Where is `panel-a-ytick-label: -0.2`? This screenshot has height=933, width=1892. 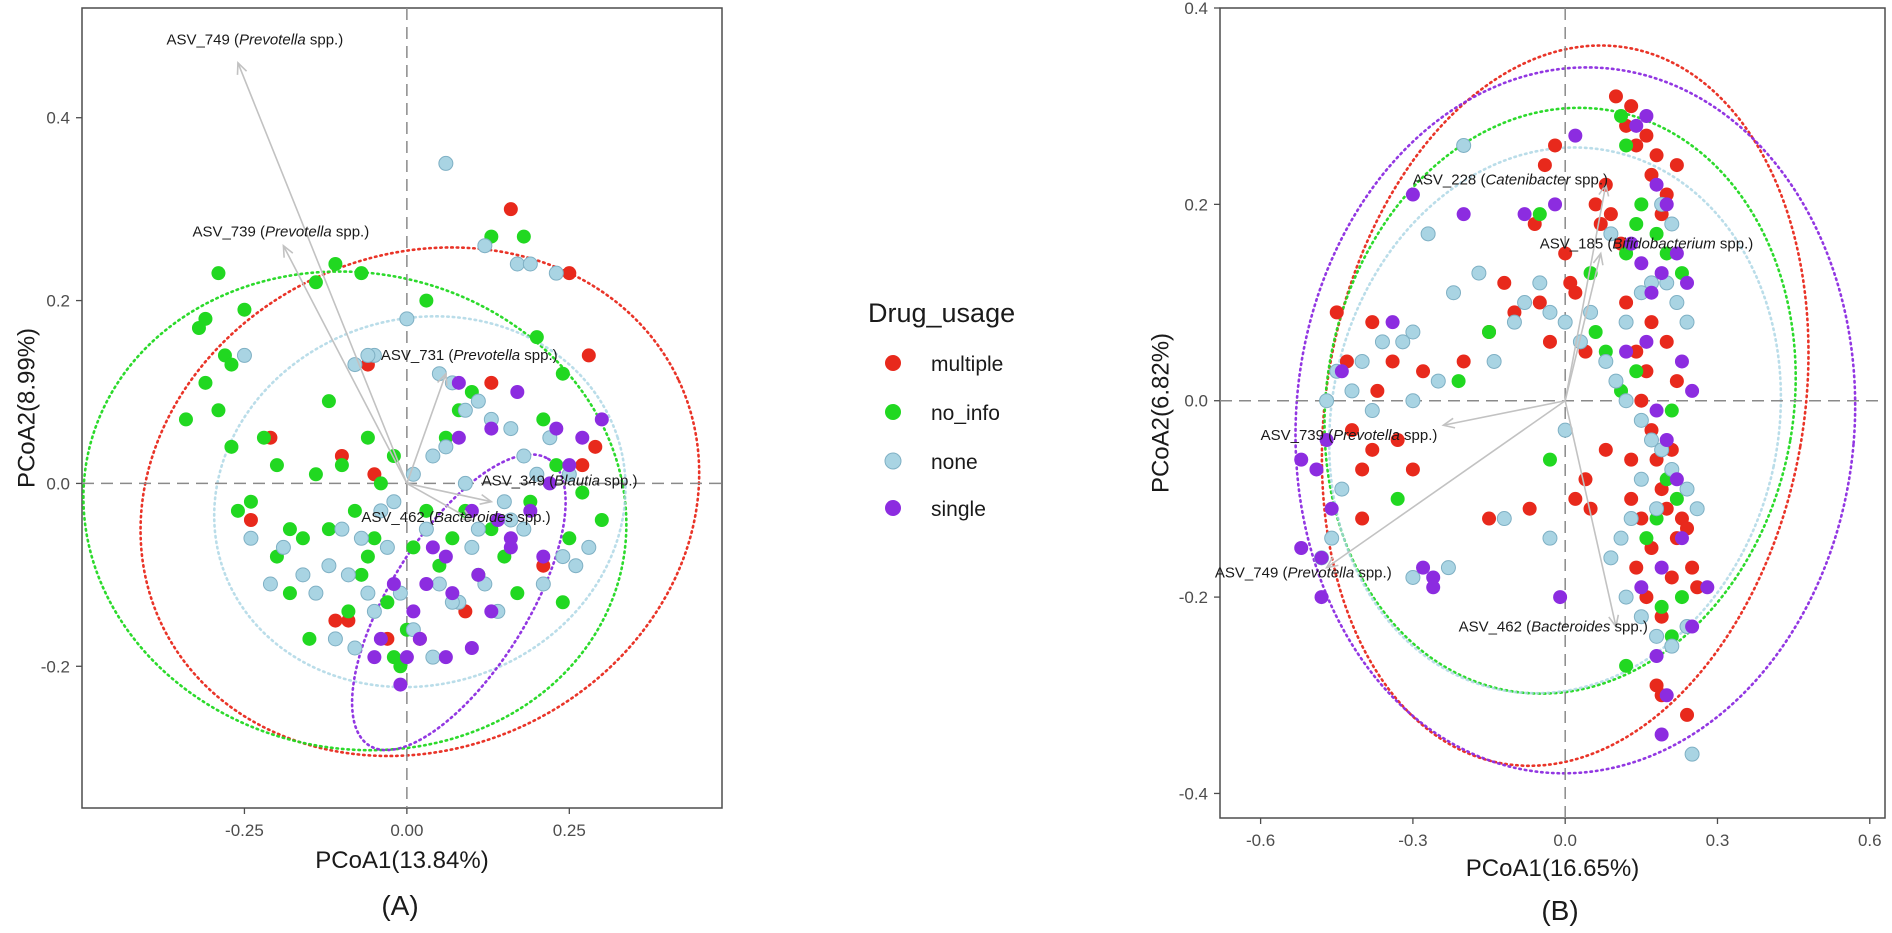
panel-a-ytick-label: -0.2 is located at coordinates (55, 666).